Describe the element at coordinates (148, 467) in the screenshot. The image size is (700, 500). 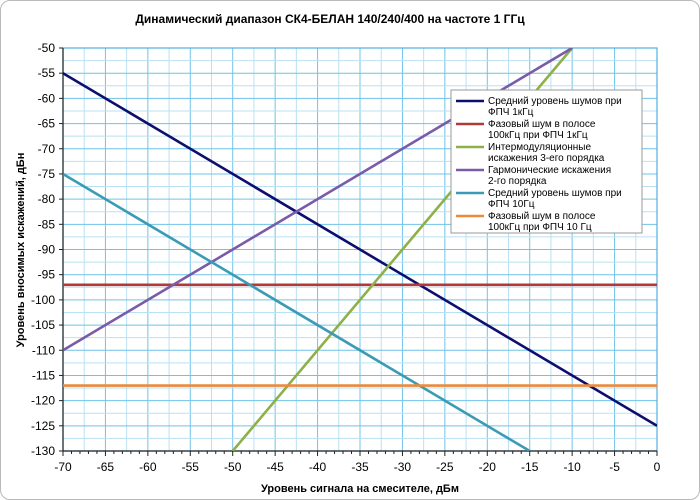
I see `x-tick-label: -60` at that location.